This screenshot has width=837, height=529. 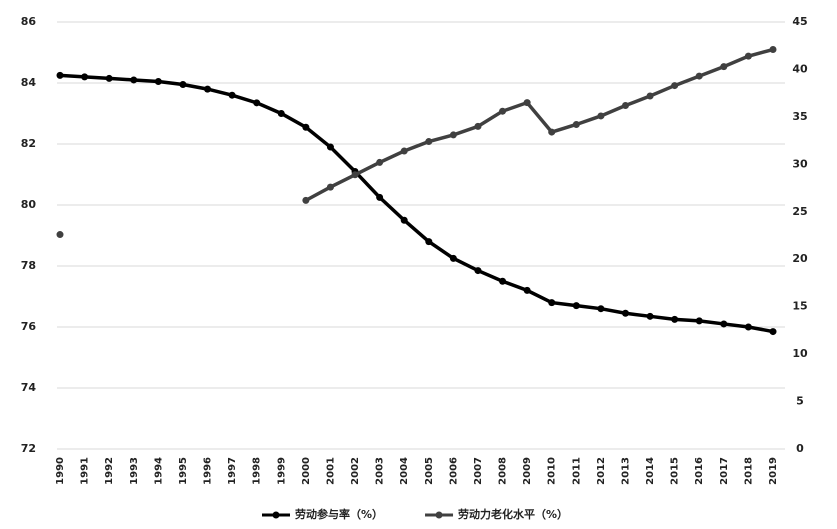 I want to click on x-tick-label: 2002, so click(x=355, y=471).